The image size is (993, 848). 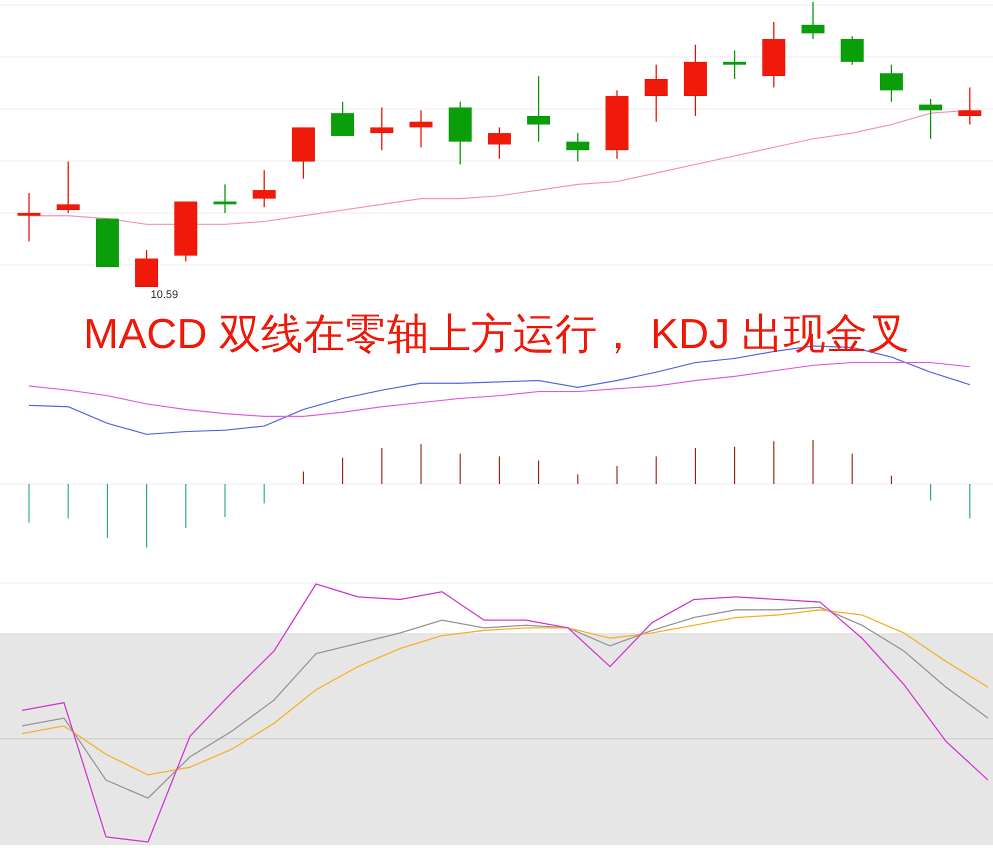 What do you see at coordinates (496, 333) in the screenshot?
I see `chart-title: MACD 双线在零轴上方运行， KDJ 出现金叉` at bounding box center [496, 333].